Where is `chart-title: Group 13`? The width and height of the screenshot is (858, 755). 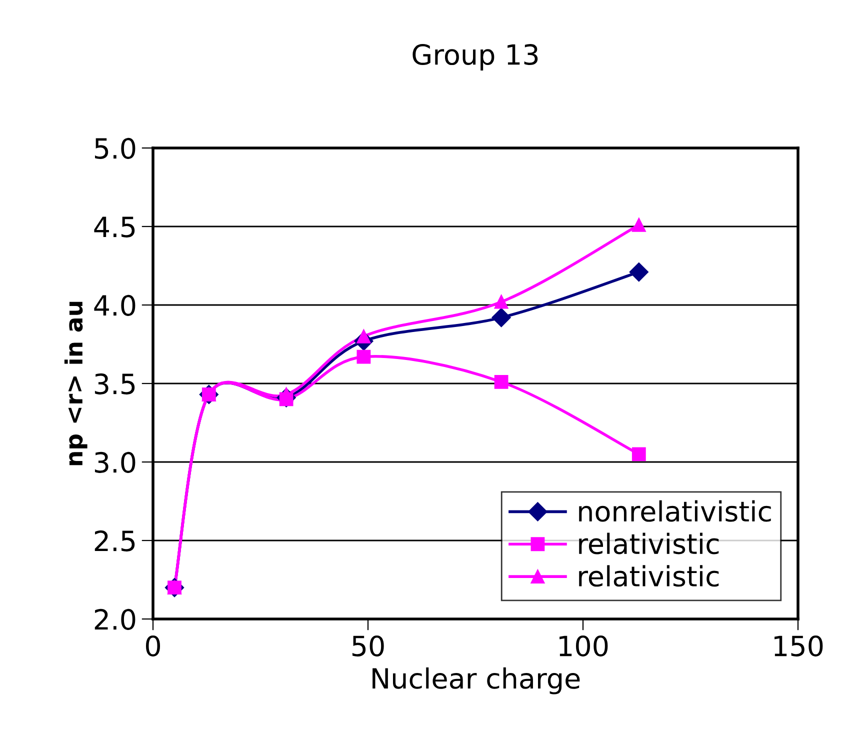 chart-title: Group 13 is located at coordinates (475, 57).